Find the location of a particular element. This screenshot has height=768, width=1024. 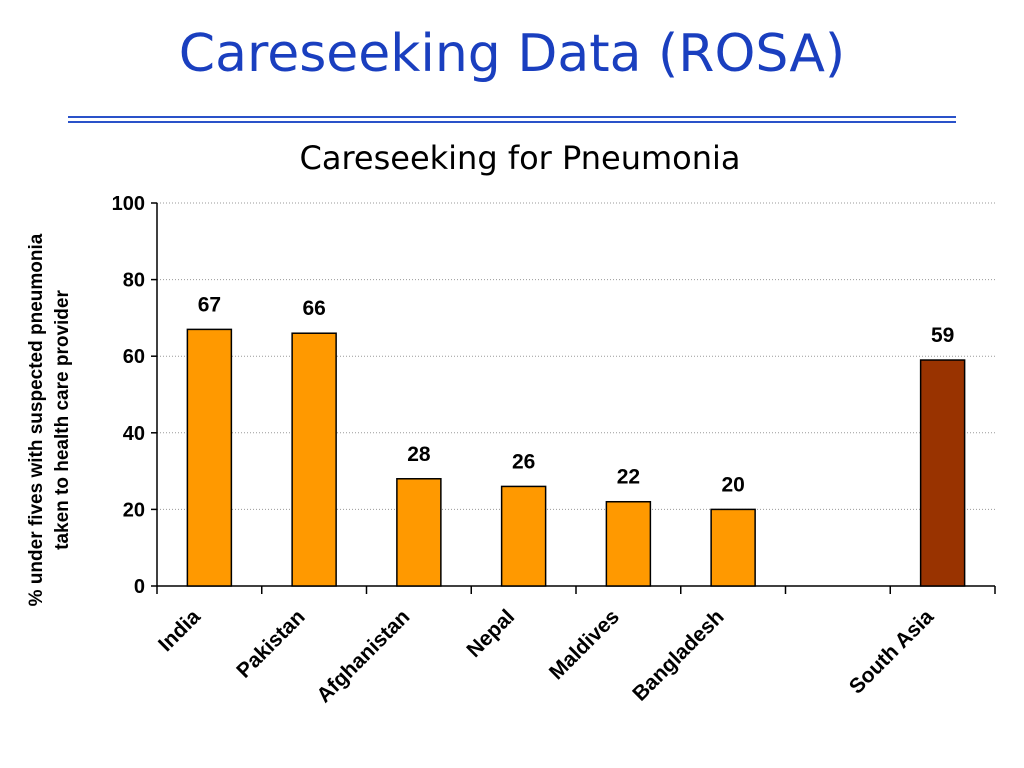

y-tick-label: 60 is located at coordinates (134, 357).